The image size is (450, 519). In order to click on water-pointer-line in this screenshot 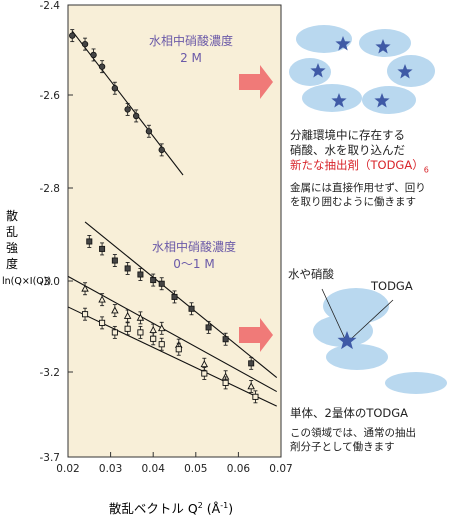, I will do `click(333, 314)`.